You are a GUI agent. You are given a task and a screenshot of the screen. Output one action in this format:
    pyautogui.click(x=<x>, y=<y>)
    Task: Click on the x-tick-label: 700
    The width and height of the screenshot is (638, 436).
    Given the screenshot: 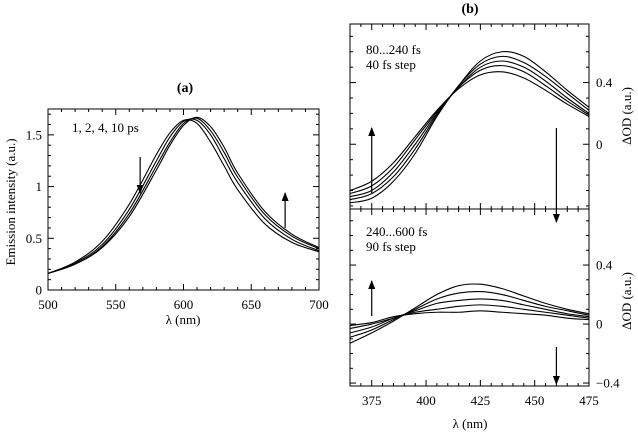 What is the action you would take?
    pyautogui.click(x=319, y=304)
    